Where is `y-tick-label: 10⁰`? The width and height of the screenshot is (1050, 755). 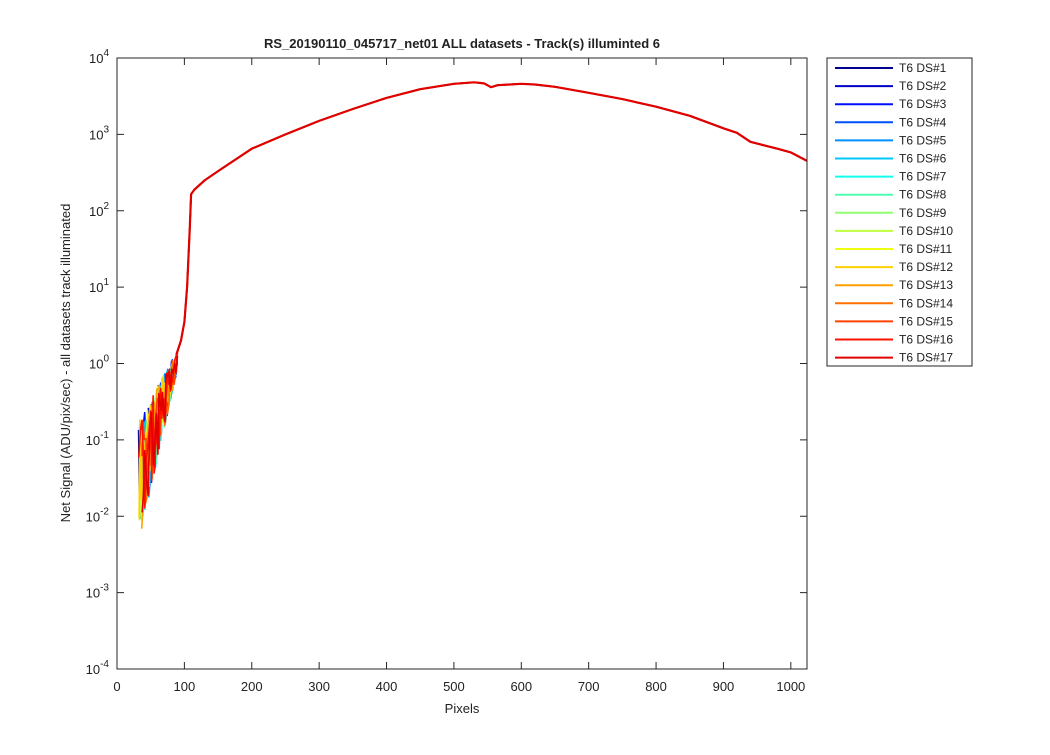 y-tick-label: 10⁰ is located at coordinates (99, 363).